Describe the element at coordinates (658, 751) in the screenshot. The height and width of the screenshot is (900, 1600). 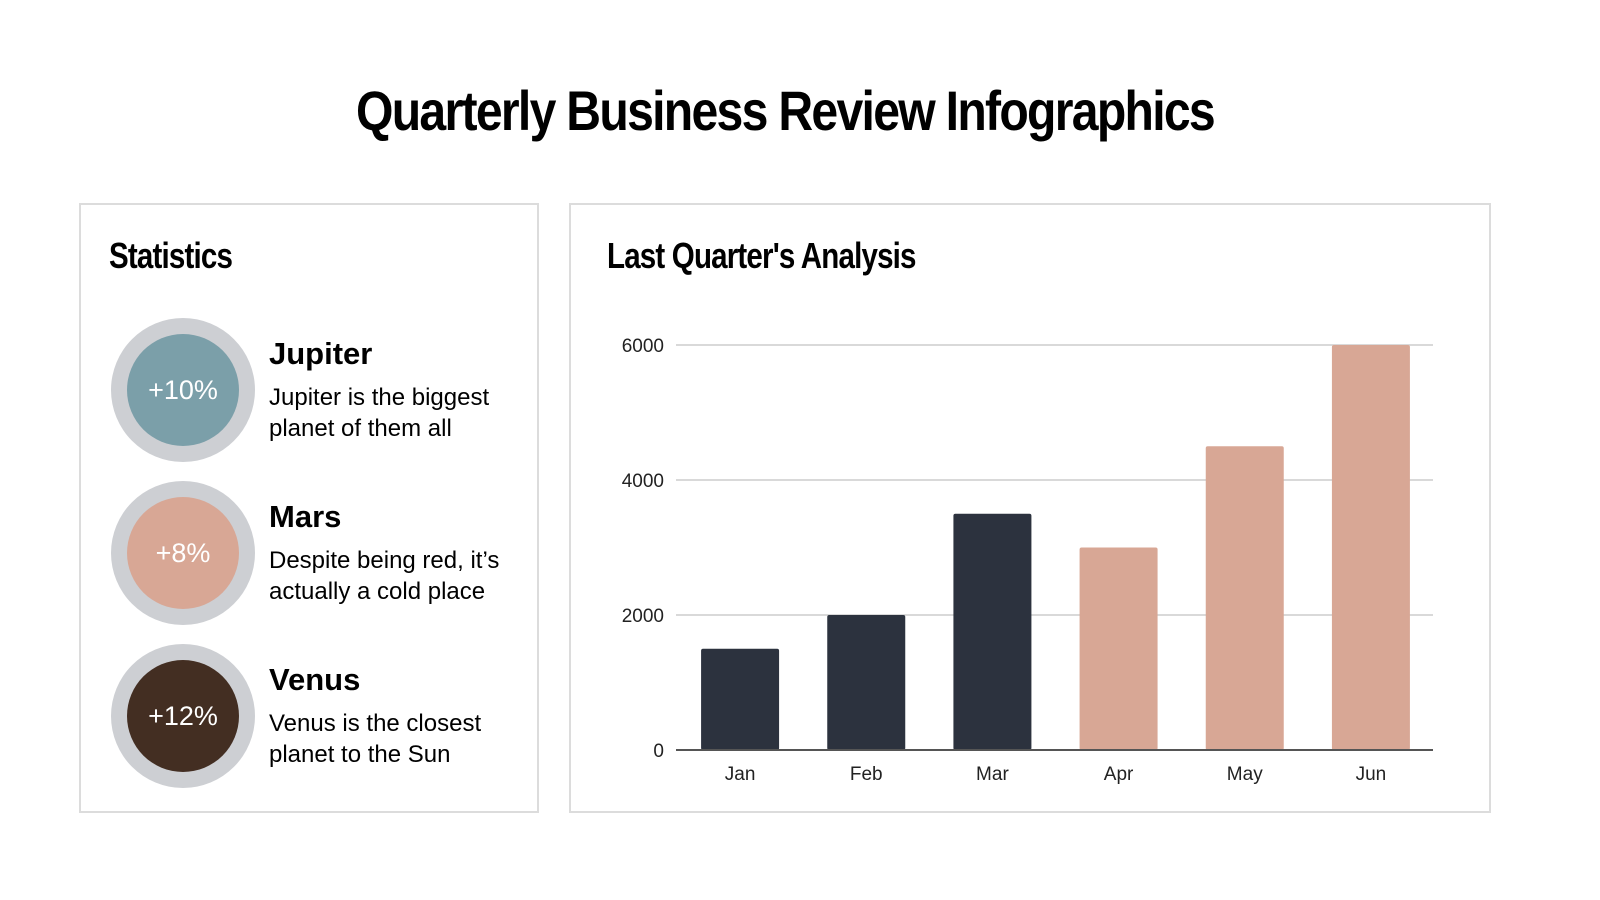
I see `y-tick-label: 0` at that location.